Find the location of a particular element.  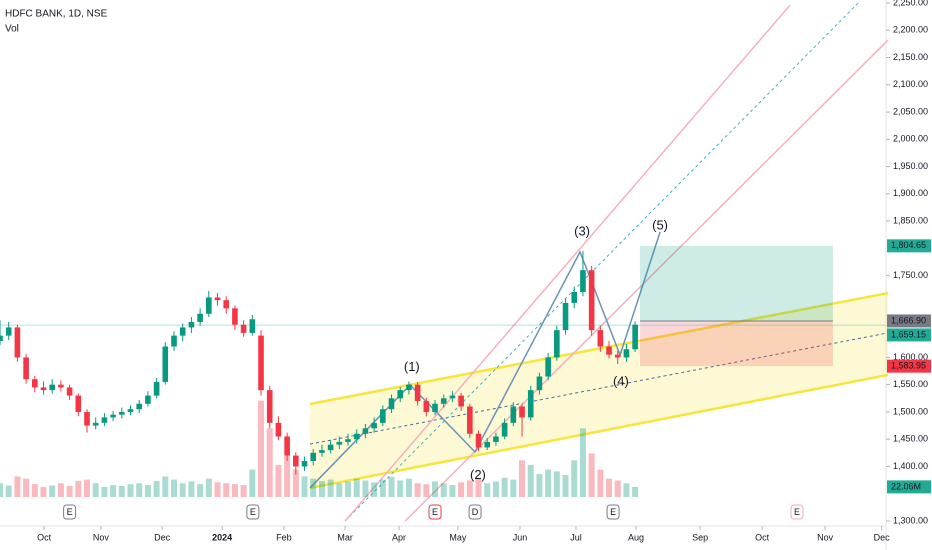

y-tick-label: 1,300.00 is located at coordinates (910, 520).